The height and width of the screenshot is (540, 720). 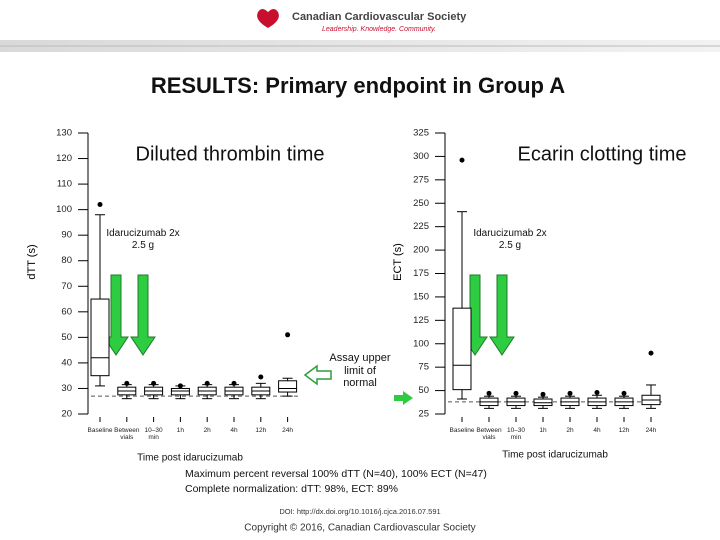 What do you see at coordinates (379, 29) in the screenshot?
I see `tagline: Leadership. Knowledge. Community.` at bounding box center [379, 29].